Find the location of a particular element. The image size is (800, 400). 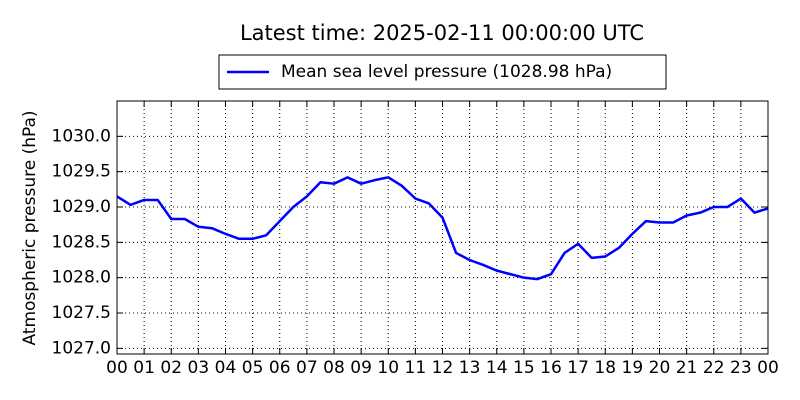

x-tick-label: 14 is located at coordinates (497, 368).